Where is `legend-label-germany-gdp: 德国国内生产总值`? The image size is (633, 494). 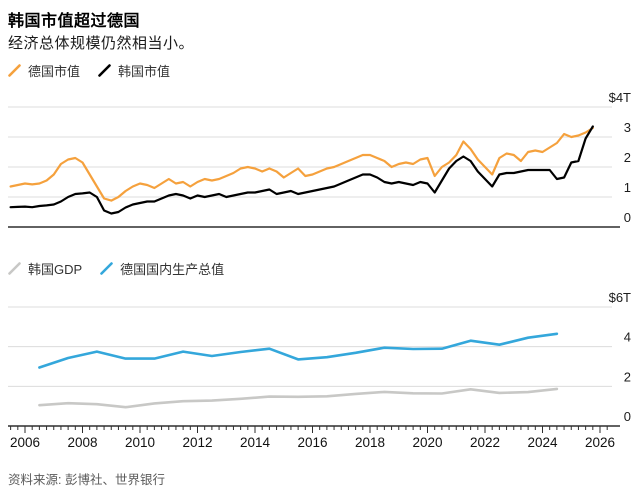 legend-label-germany-gdp: 德国国内生产总值 is located at coordinates (172, 269).